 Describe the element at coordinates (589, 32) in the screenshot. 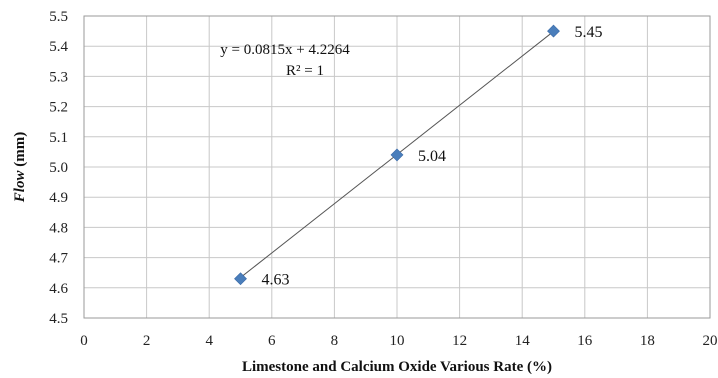

I see `data-label: 5.45` at that location.